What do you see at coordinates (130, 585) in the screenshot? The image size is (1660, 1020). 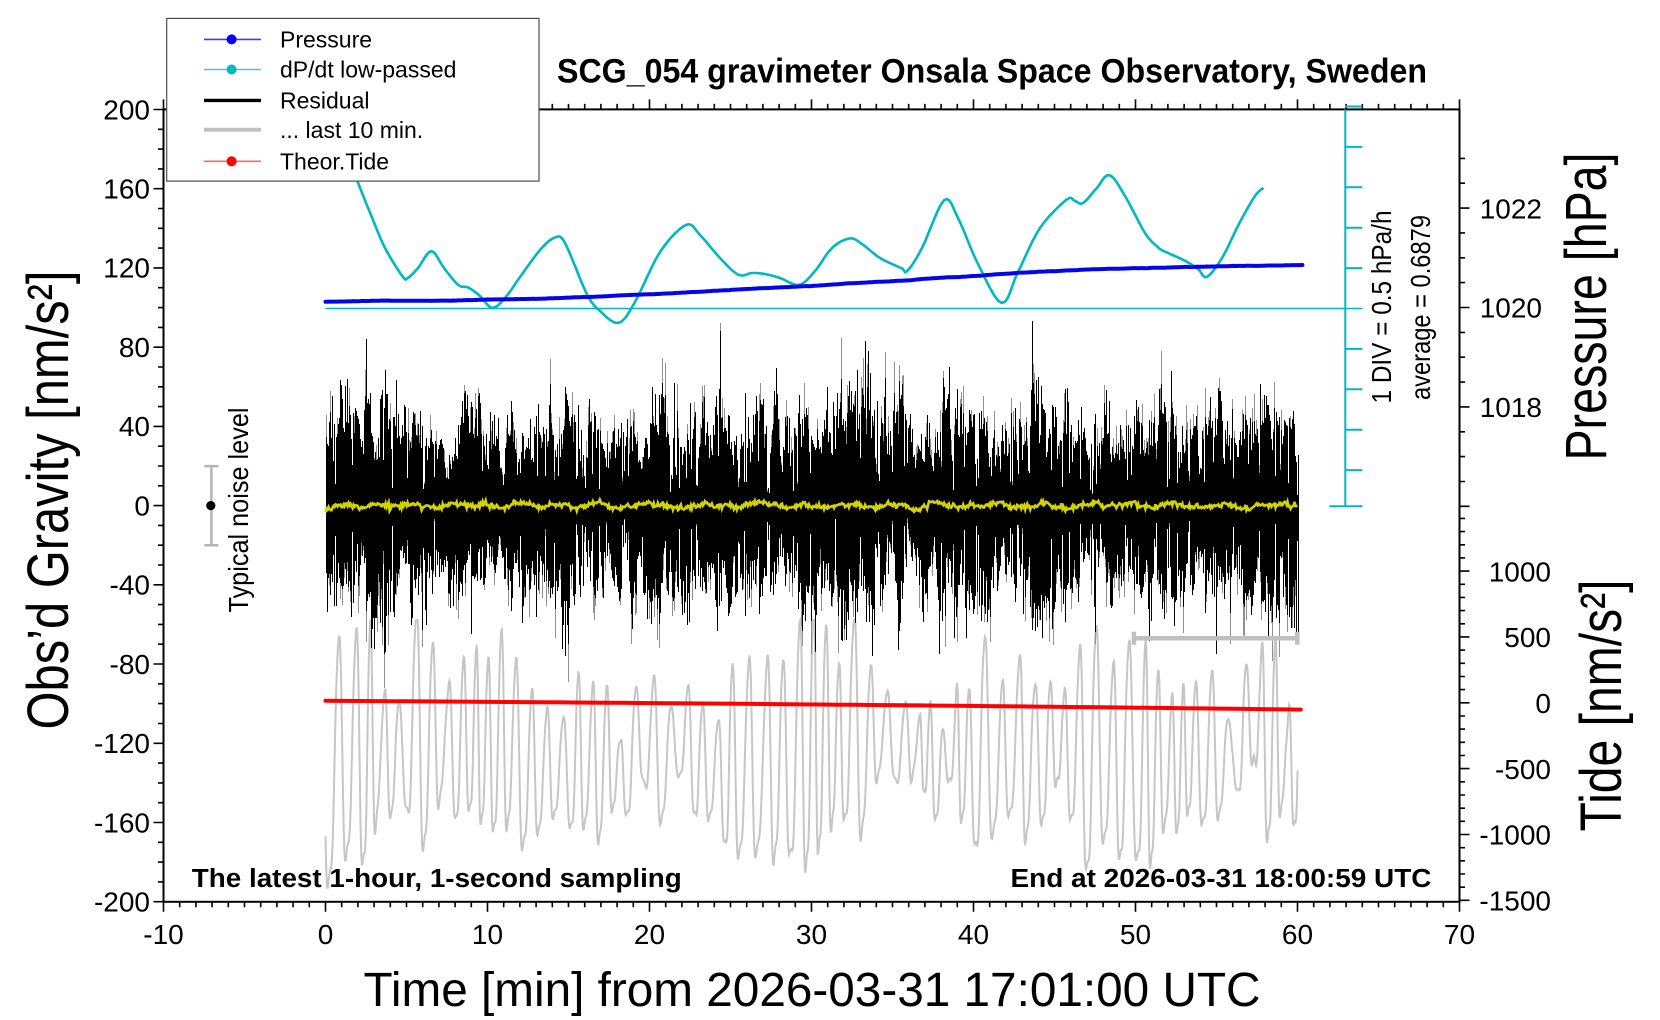 I see `svg-text: -40` at bounding box center [130, 585].